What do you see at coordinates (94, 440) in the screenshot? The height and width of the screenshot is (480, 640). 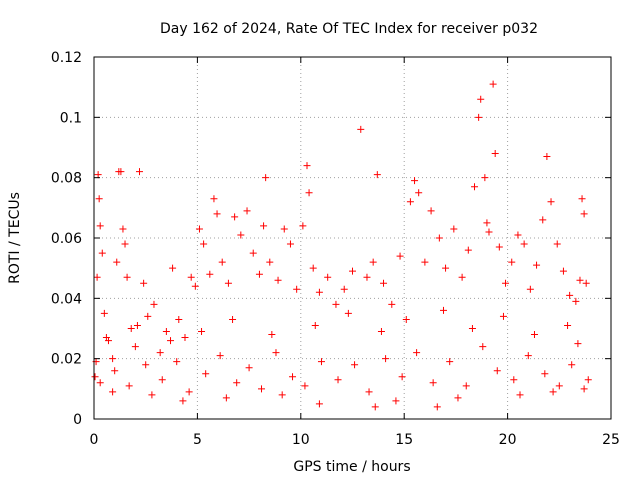 I see `x-tick-label: 0` at bounding box center [94, 440].